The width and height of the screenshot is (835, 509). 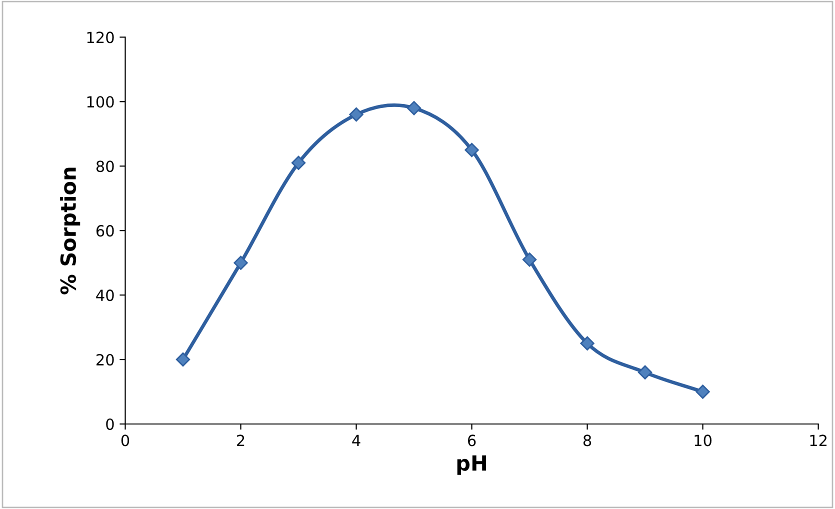 What do you see at coordinates (100, 102) in the screenshot?
I see `y-tick-label: 100` at bounding box center [100, 102].